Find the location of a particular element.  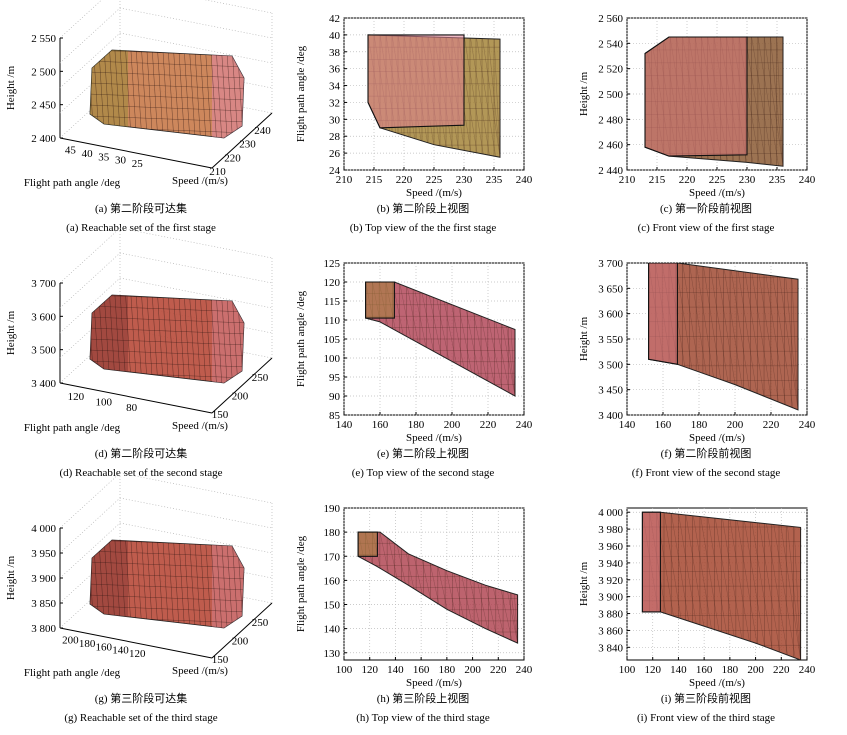

y-tick-label: 3 860 is located at coordinates (610, 631).